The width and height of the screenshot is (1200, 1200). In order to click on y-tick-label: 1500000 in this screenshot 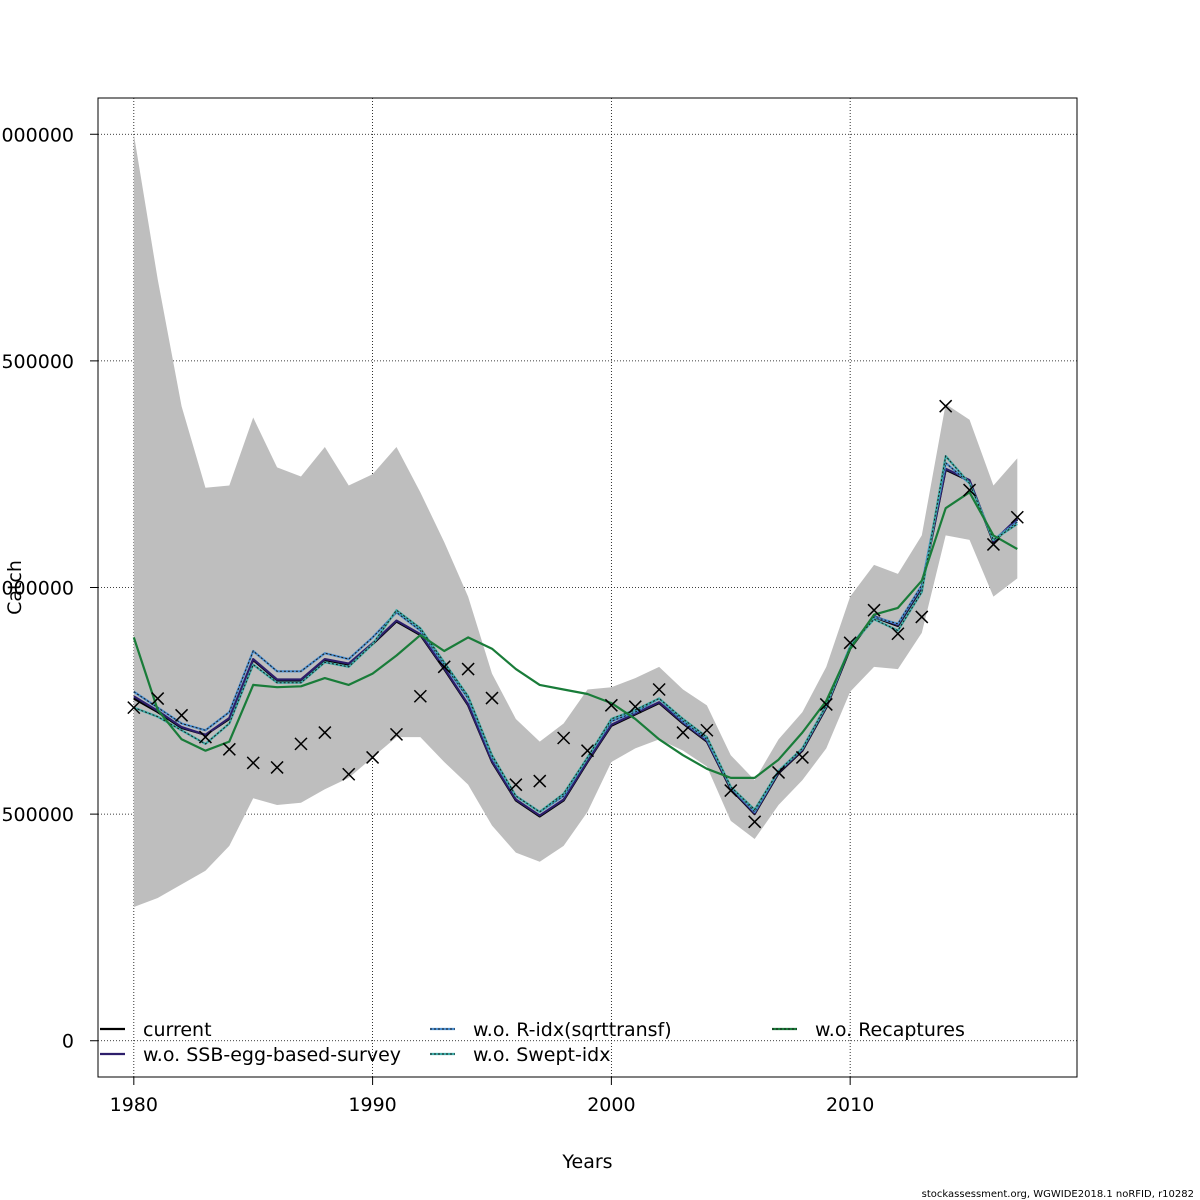, I will do `click(37, 362)`.